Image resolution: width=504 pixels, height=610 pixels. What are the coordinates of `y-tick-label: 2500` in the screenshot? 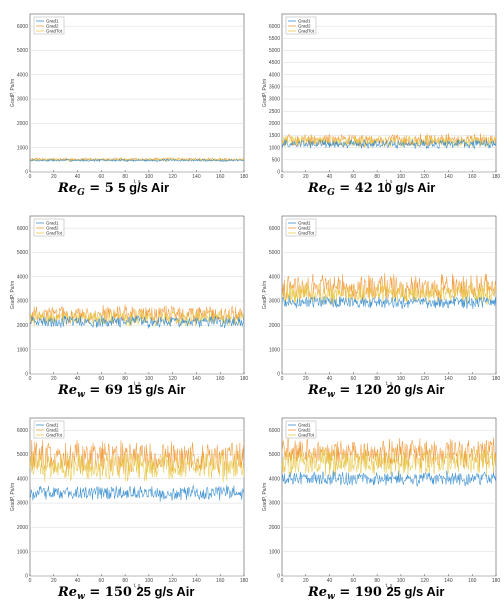 It's located at (274, 112).